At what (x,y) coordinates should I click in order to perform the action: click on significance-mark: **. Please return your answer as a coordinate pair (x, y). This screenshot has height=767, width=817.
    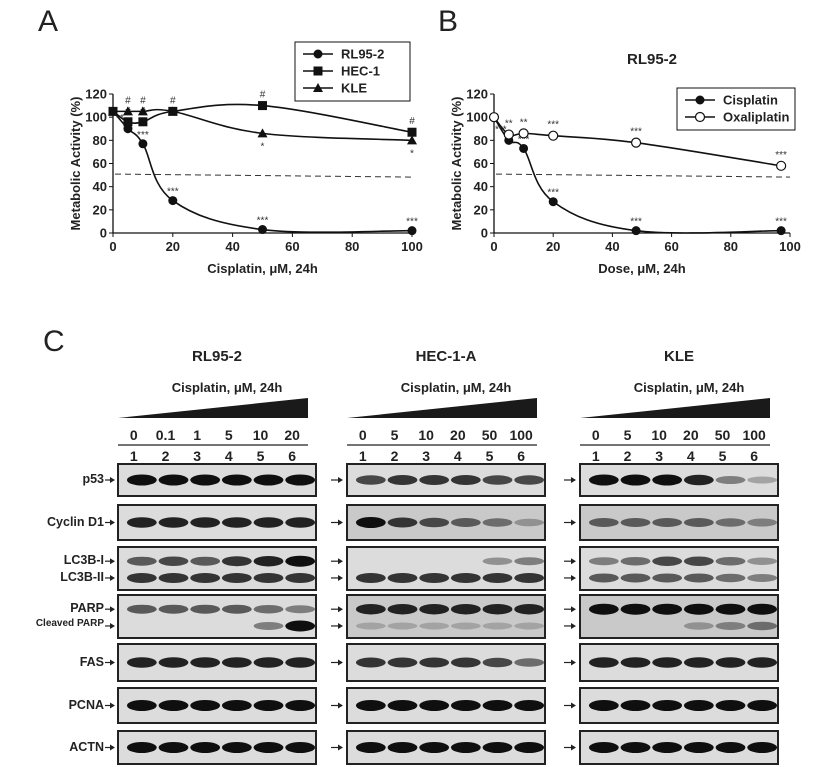
    Looking at the image, I should click on (120, 118).